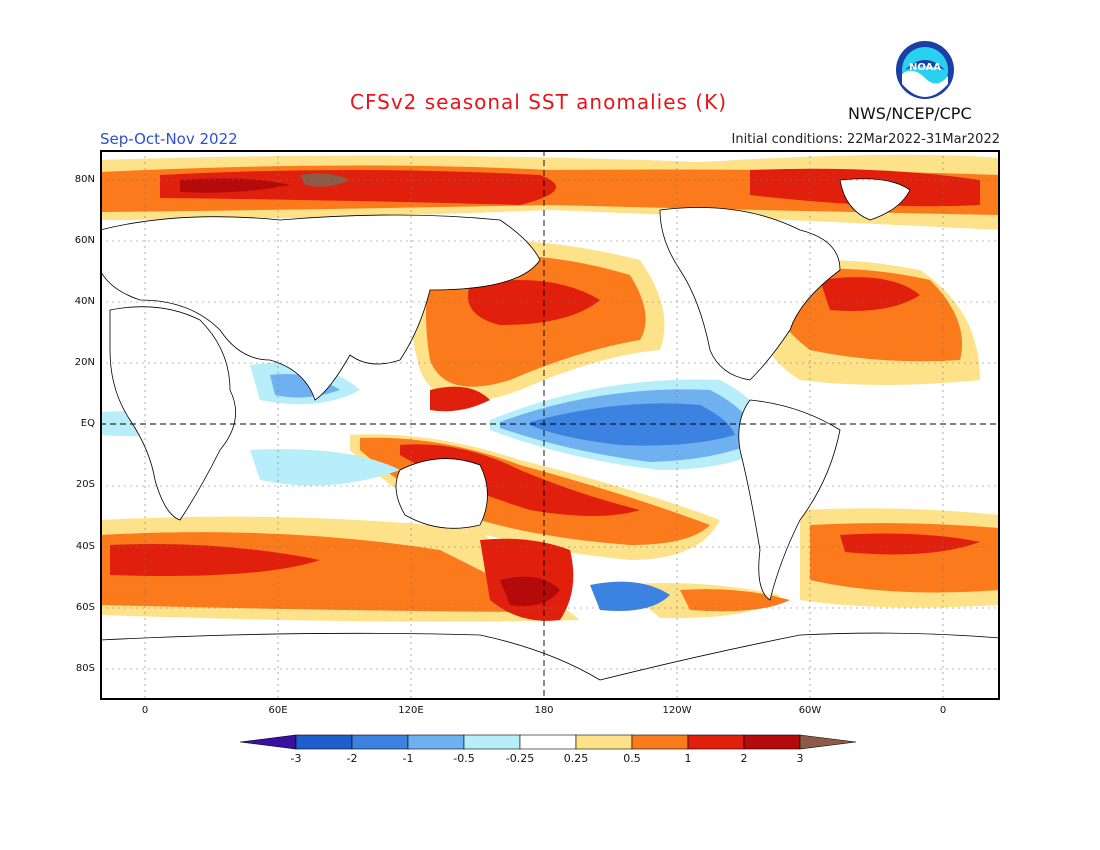 The image size is (1100, 850). I want to click on anomaly-satl-orange, so click(905, 558).